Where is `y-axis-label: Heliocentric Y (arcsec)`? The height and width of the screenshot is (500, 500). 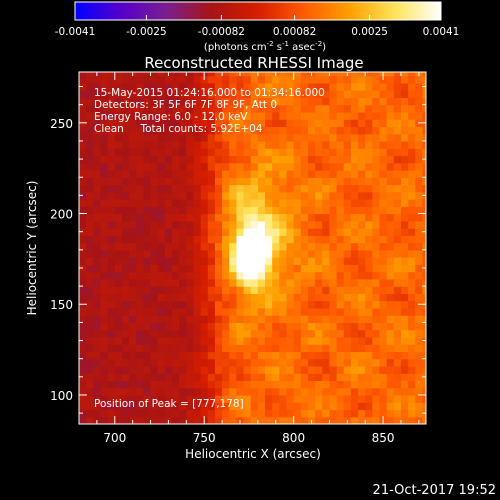 y-axis-label: Heliocentric Y (arcsec) is located at coordinates (32, 248).